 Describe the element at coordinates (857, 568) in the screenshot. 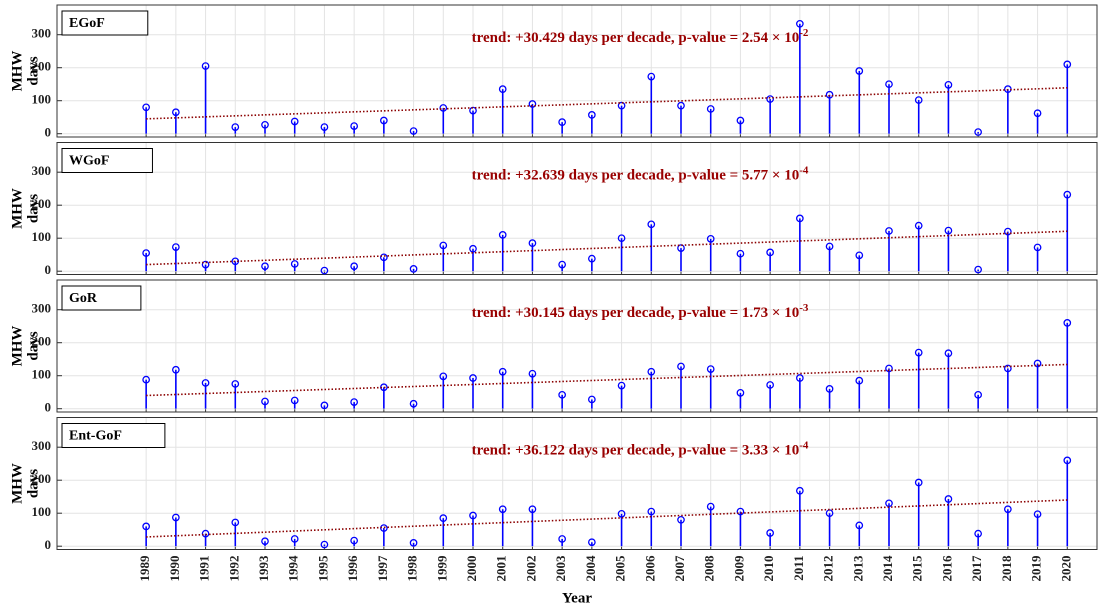

I see `x-tick-label: 2013` at that location.